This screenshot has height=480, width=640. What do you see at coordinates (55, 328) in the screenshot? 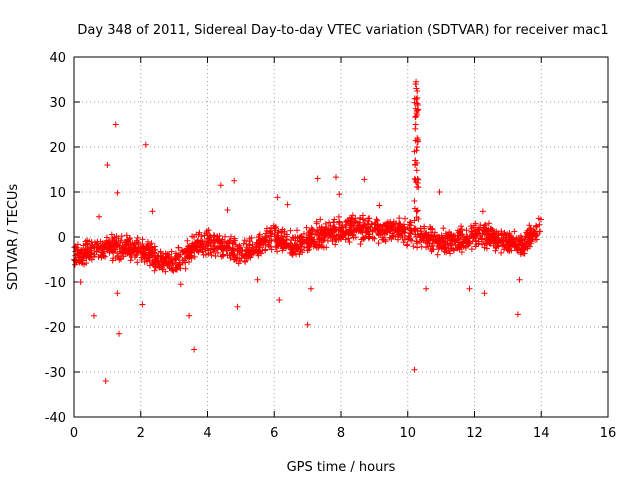
I see `y-tick-label: -20` at bounding box center [55, 328].